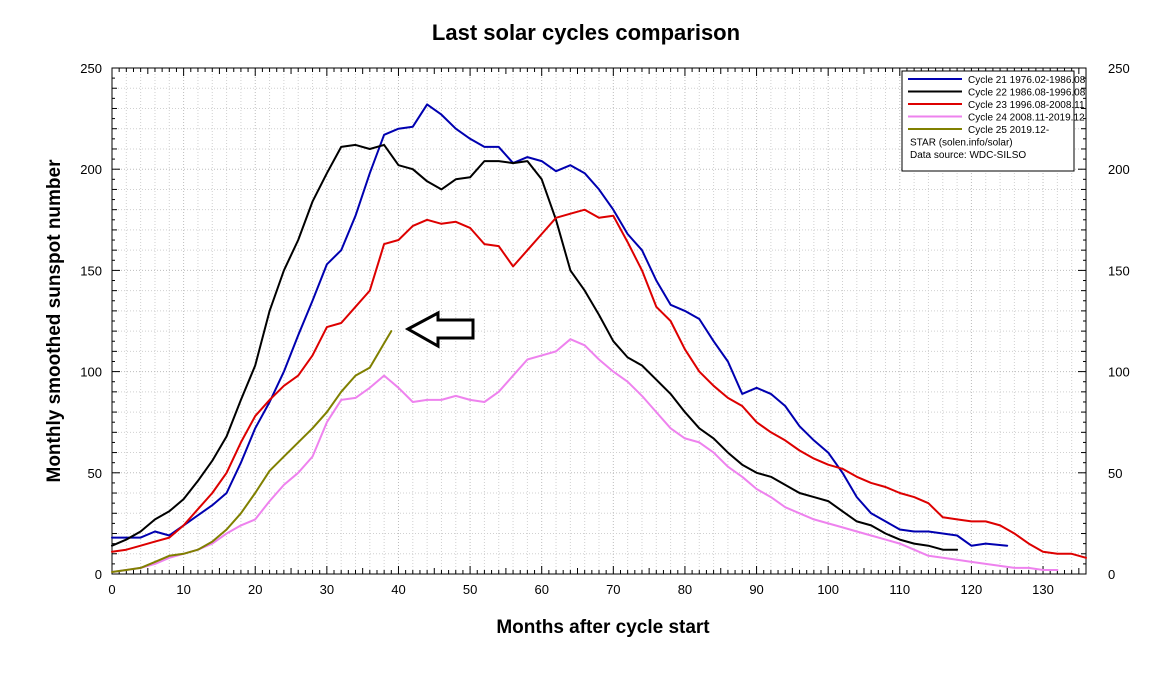 The image size is (1159, 683). I want to click on x-tick-label: 130, so click(1043, 589).